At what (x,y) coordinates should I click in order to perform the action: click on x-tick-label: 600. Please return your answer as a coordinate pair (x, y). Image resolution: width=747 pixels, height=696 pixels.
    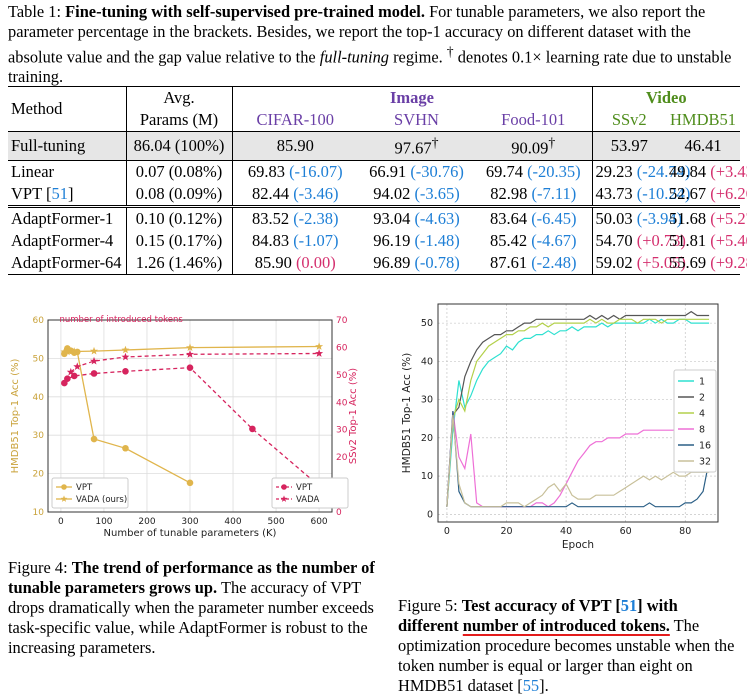
    Looking at the image, I should click on (318, 522).